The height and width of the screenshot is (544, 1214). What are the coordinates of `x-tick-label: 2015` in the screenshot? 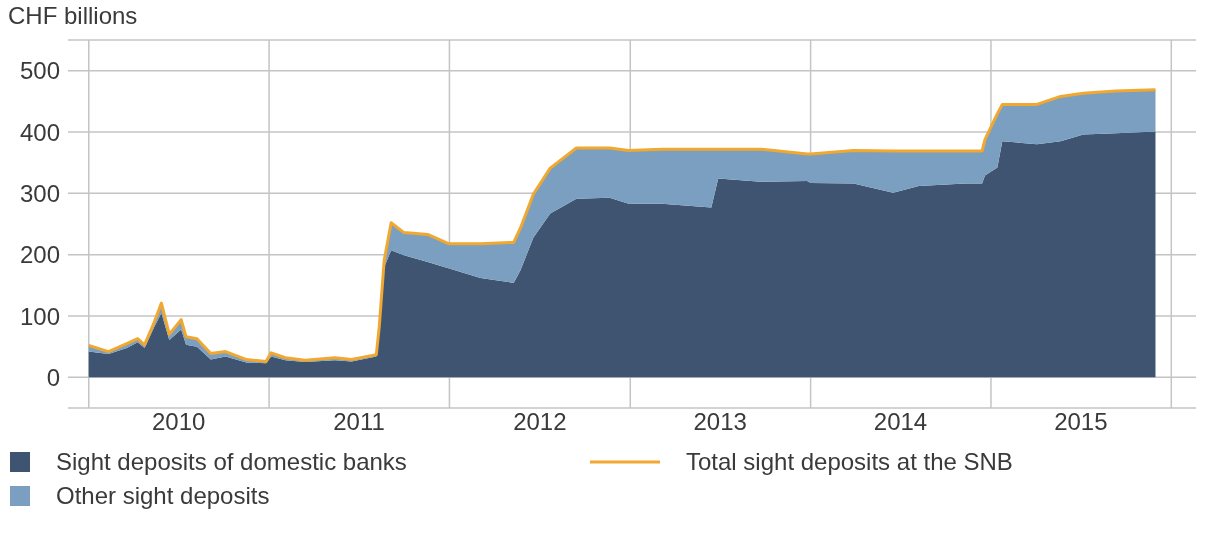 It's located at (1081, 421).